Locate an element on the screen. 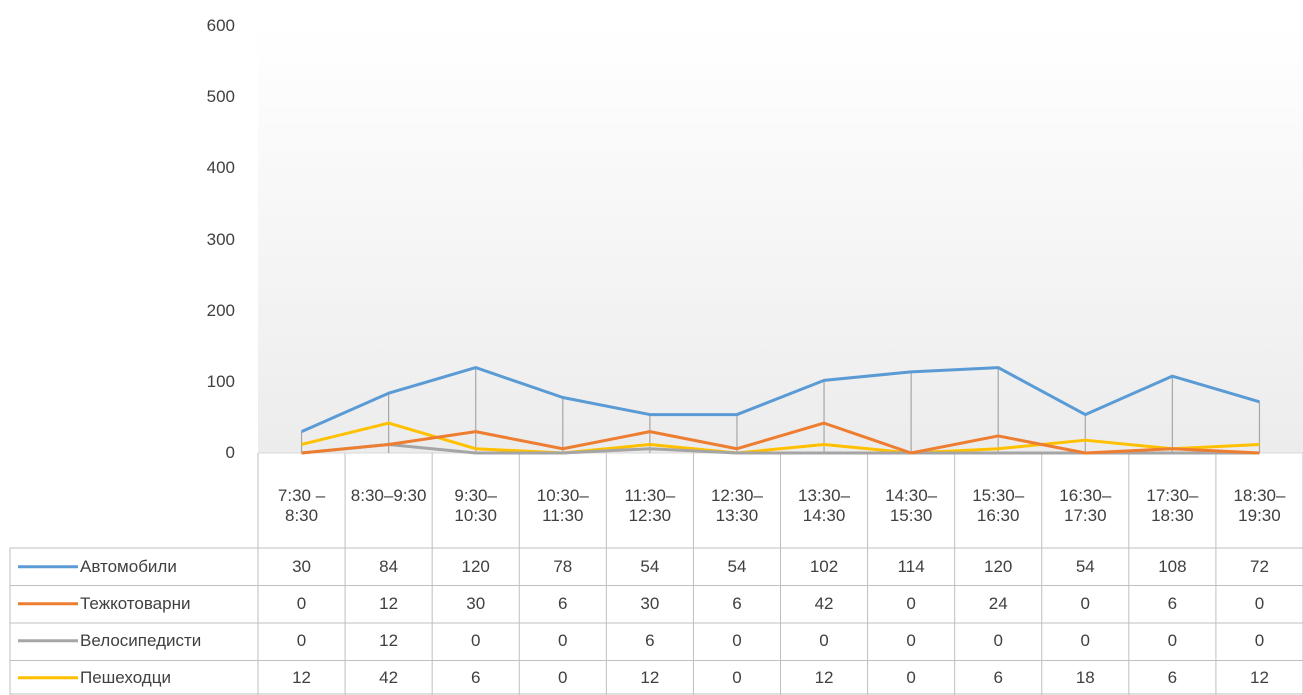 The image size is (1303, 695). legend-label: Автомобили is located at coordinates (128, 566).